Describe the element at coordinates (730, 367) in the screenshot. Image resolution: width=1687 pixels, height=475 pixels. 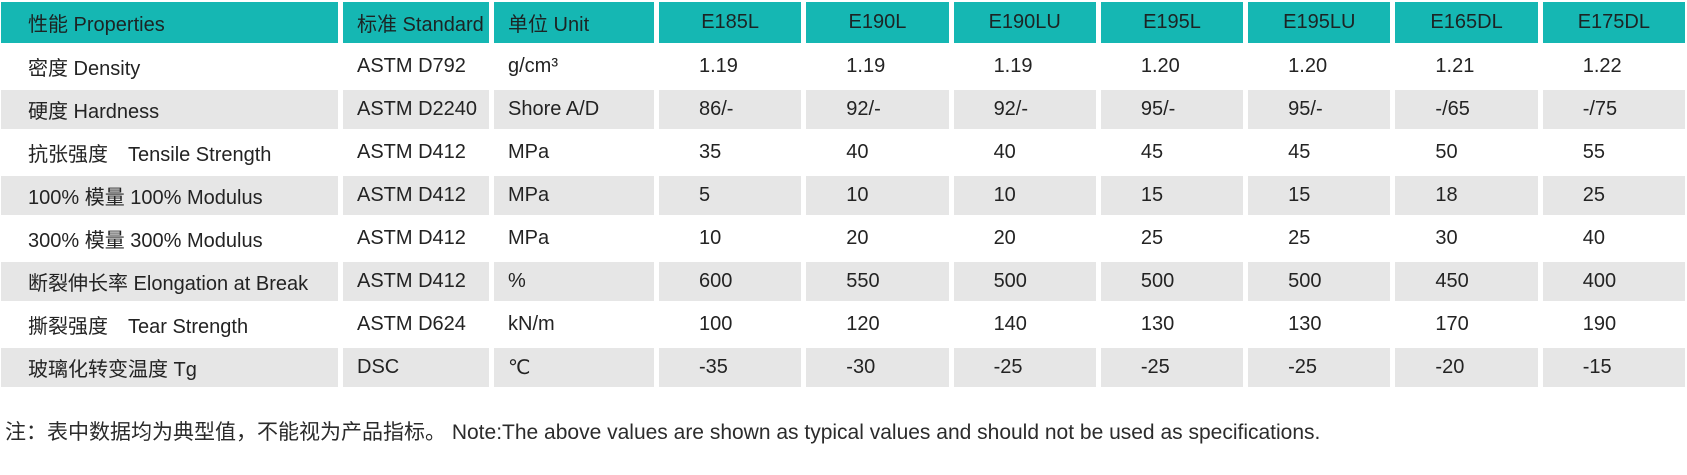
I see `value-cell-e185l: -35` at that location.